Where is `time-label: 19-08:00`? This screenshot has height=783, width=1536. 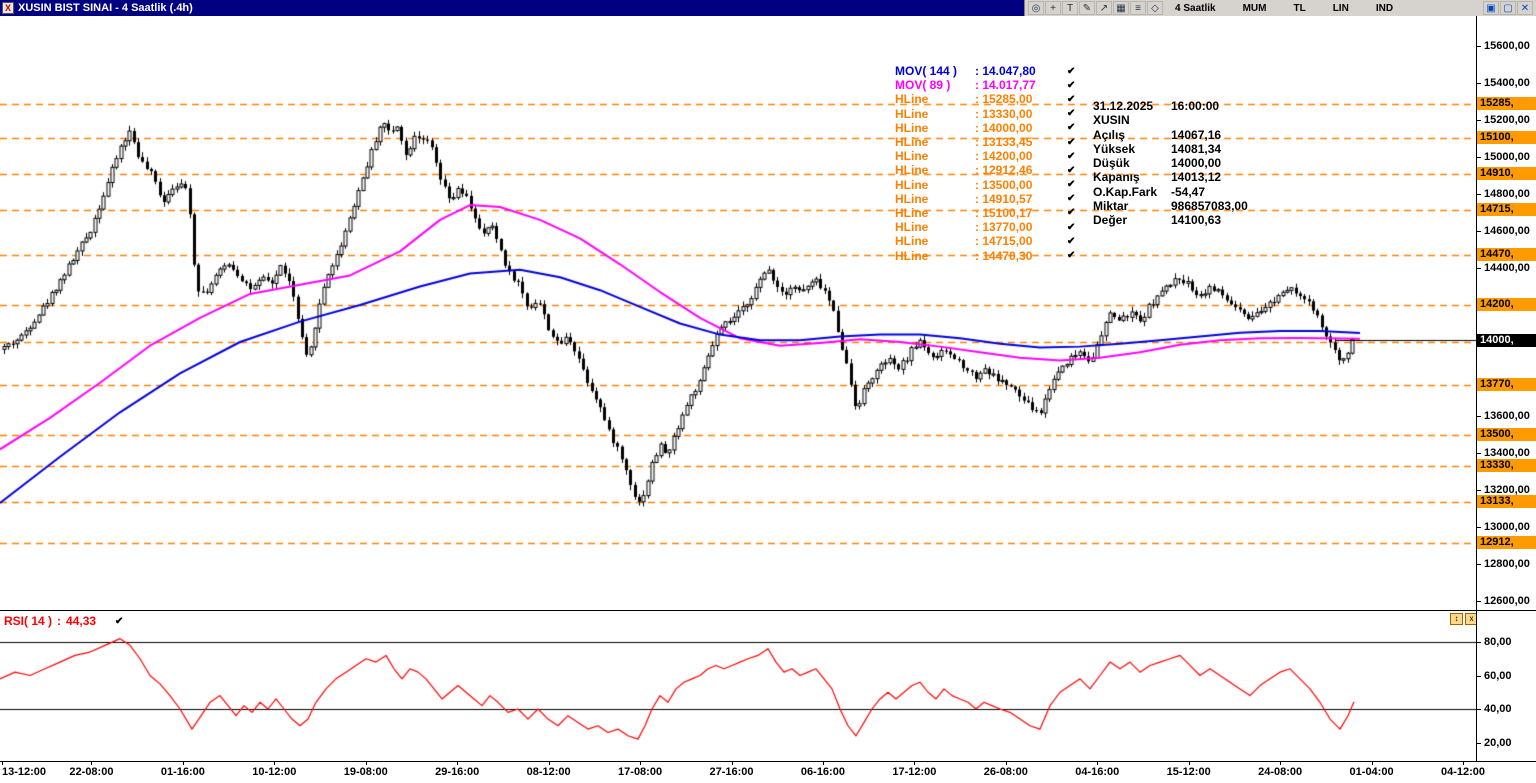 time-label: 19-08:00 is located at coordinates (365, 772).